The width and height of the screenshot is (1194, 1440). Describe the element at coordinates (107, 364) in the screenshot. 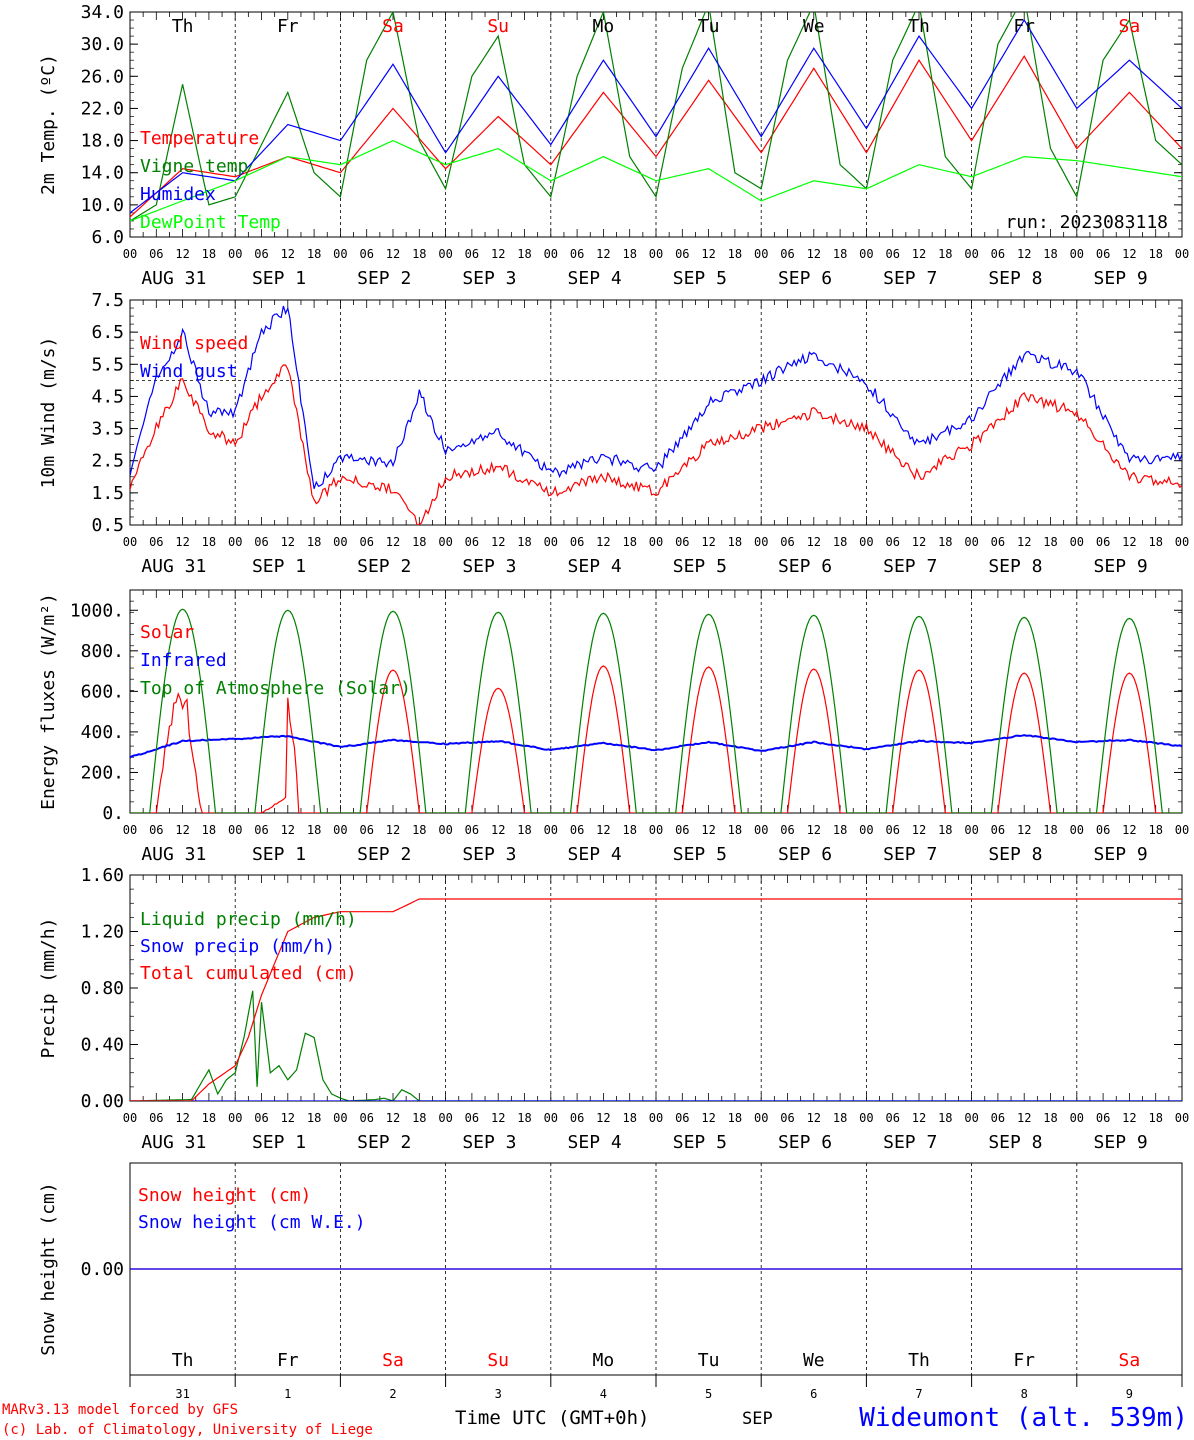

I see `y-tick-label: 5.5` at that location.